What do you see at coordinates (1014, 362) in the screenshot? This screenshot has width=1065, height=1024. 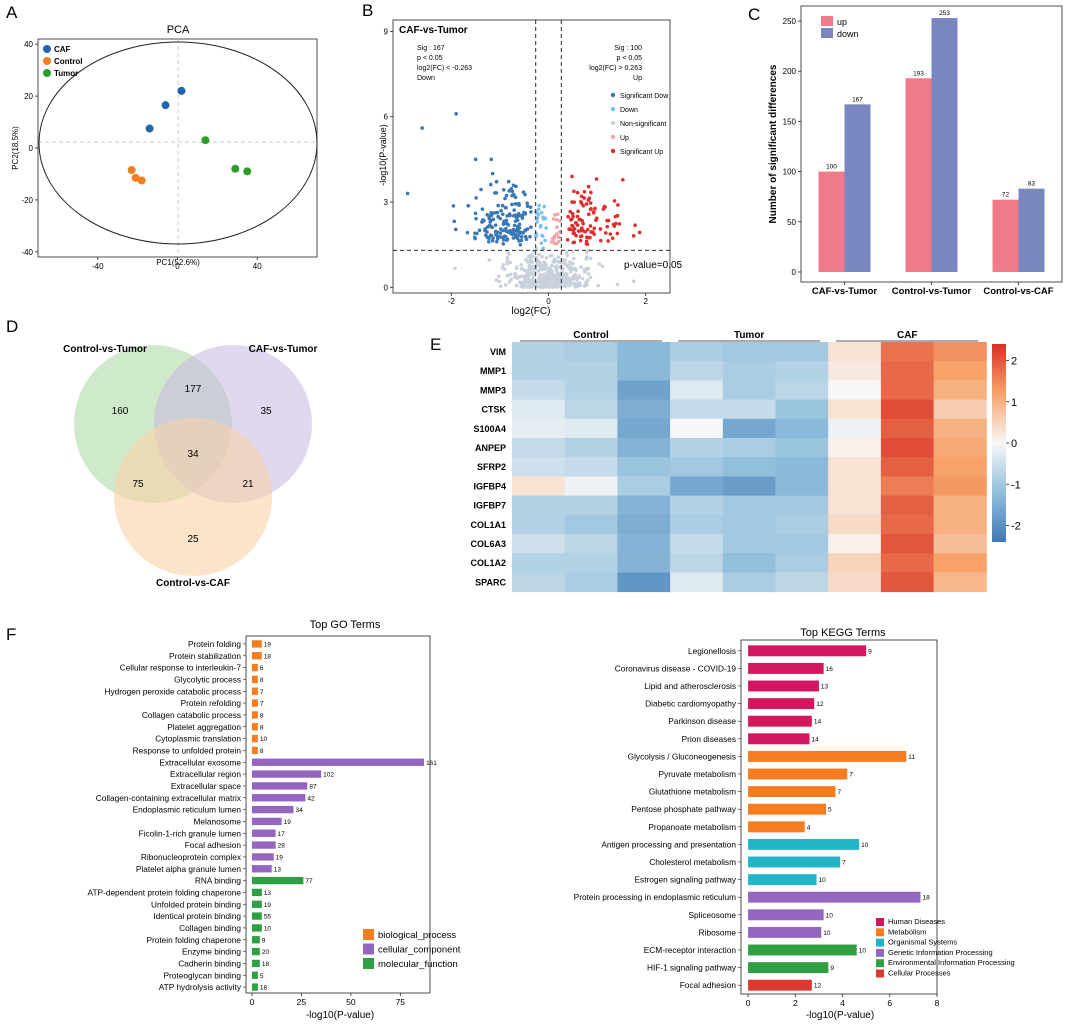 I see `colorbar-tick-label: 2` at bounding box center [1014, 362].